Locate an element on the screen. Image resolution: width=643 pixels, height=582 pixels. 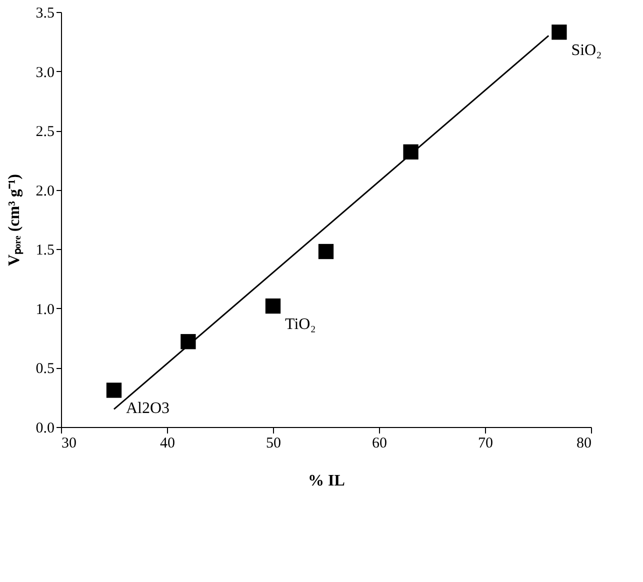
x-tick-label: 50 is located at coordinates (273, 444).